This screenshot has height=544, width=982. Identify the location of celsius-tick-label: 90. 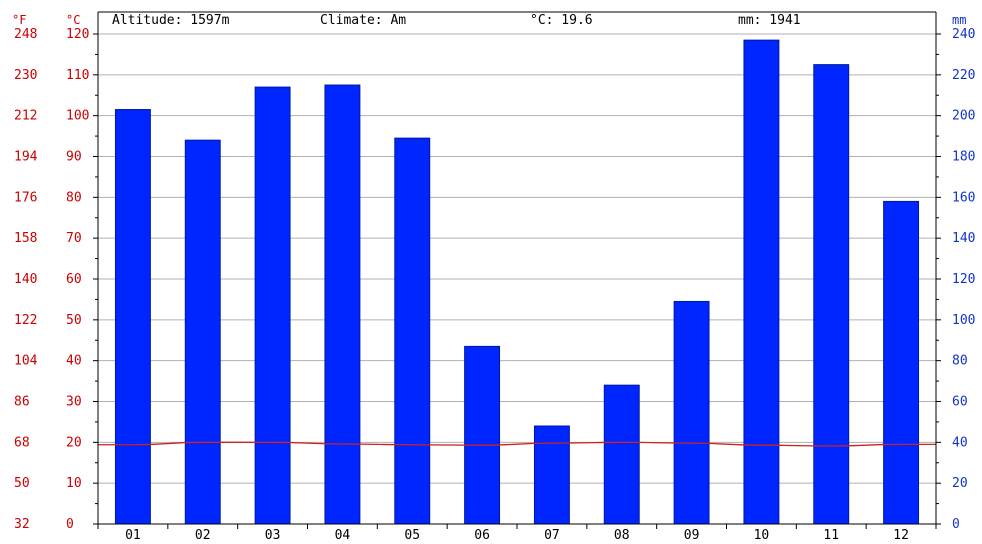
(74, 157).